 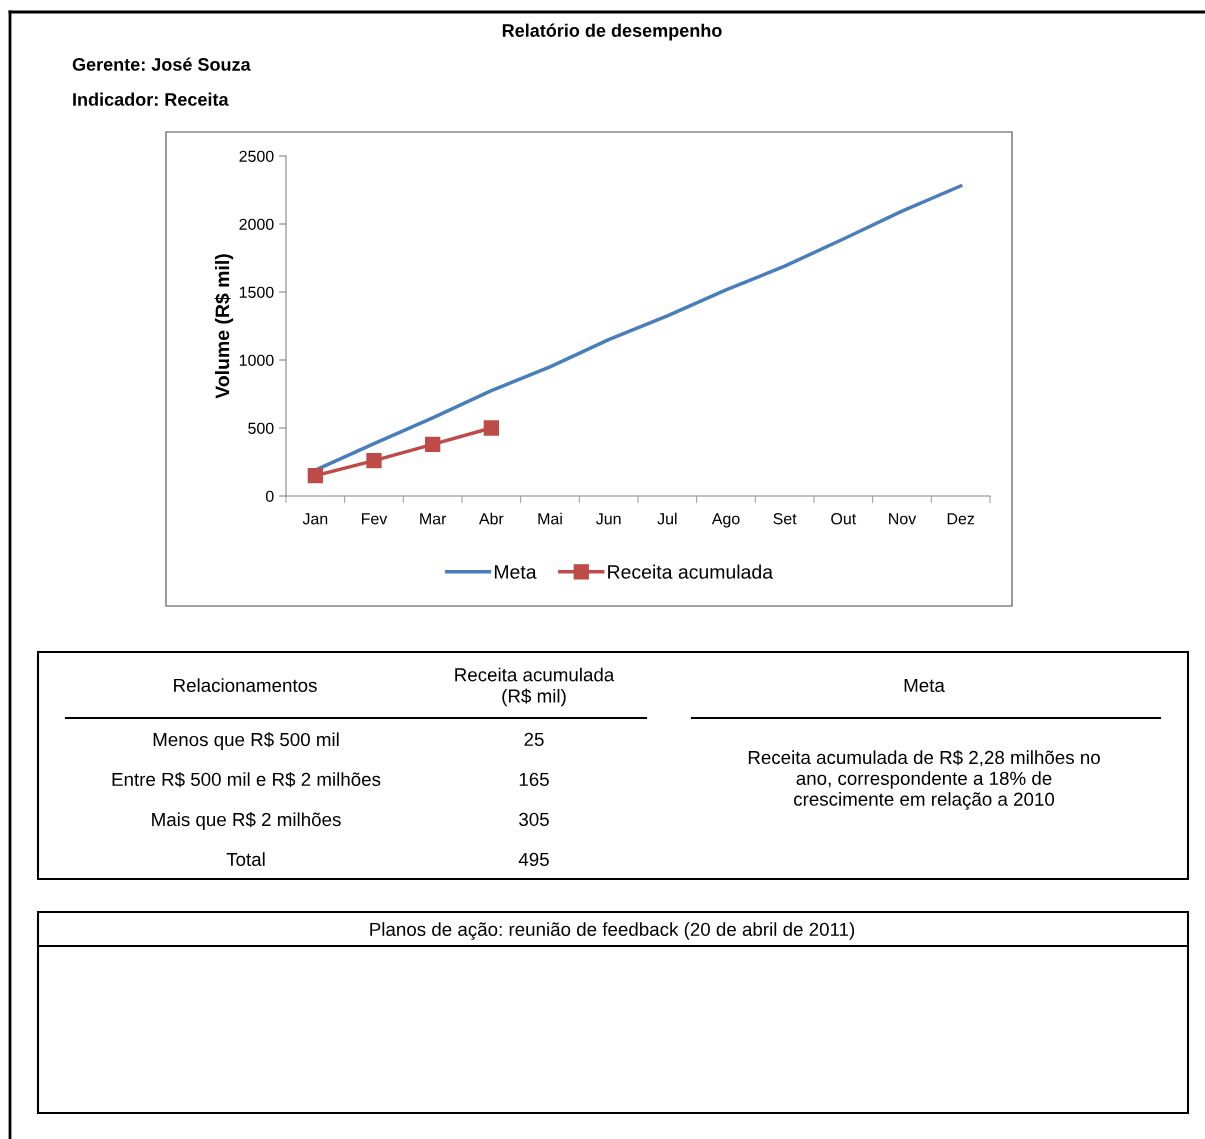 What do you see at coordinates (535, 687) in the screenshot?
I see `text: Receita acumulada (R$ mil)` at bounding box center [535, 687].